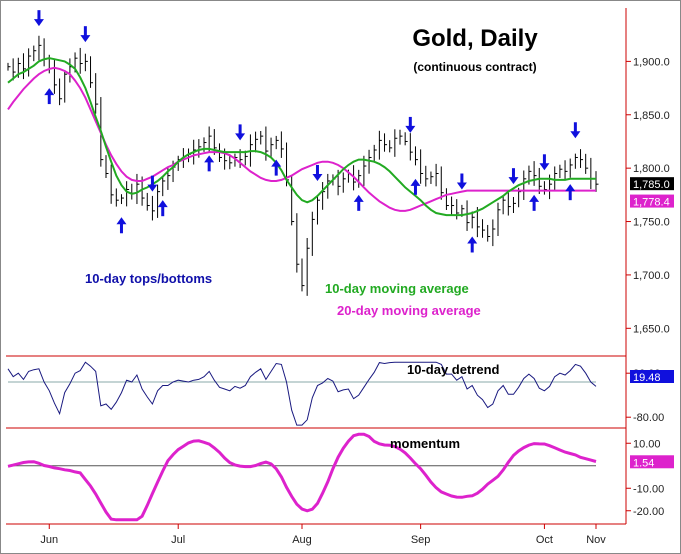  What do you see at coordinates (397, 288) in the screenshot?
I see `ma10-annotation: 10-day moving average` at bounding box center [397, 288].